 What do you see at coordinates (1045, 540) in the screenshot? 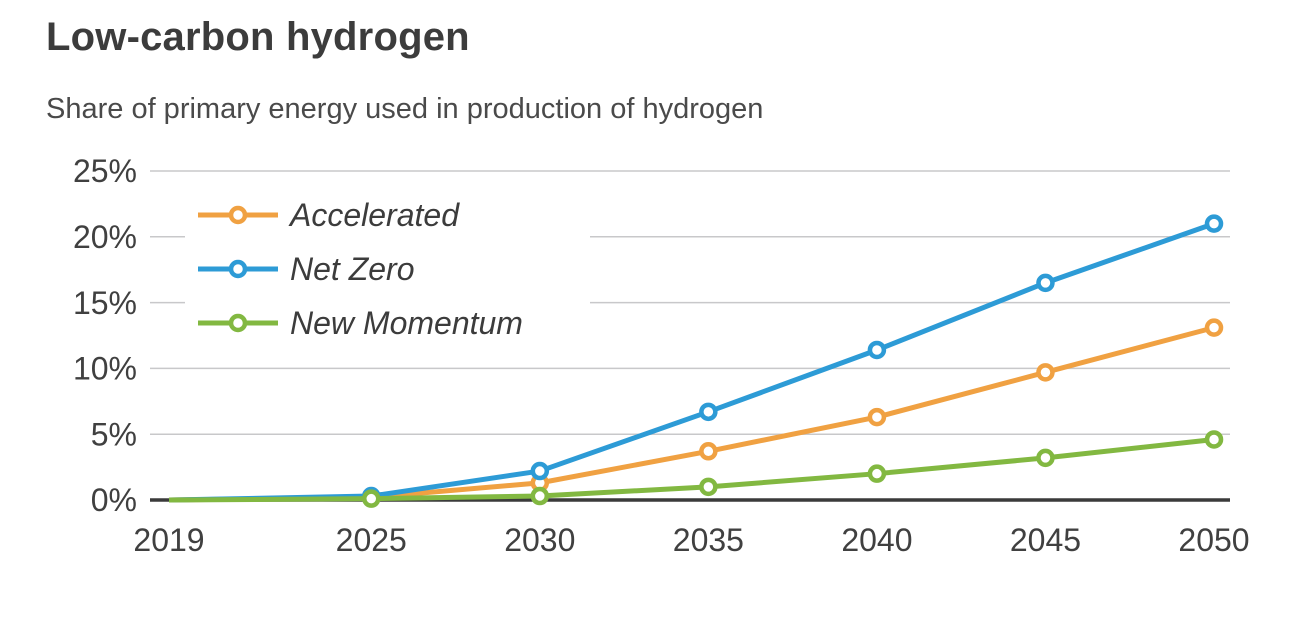
I see `x-tick-label: 2045` at bounding box center [1045, 540].